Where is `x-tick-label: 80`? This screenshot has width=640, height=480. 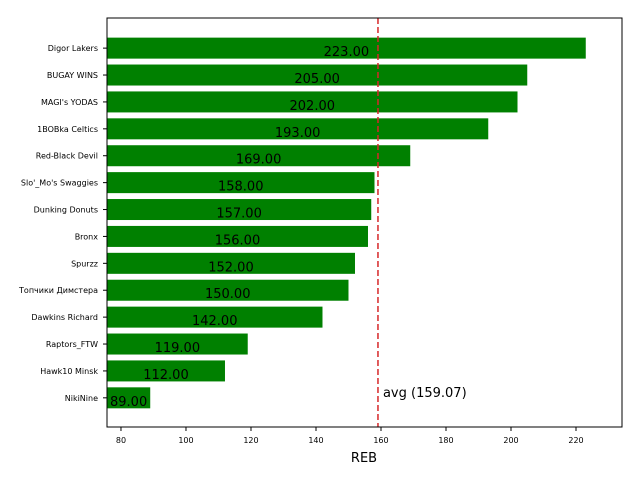 x-tick-label: 80 is located at coordinates (121, 440).